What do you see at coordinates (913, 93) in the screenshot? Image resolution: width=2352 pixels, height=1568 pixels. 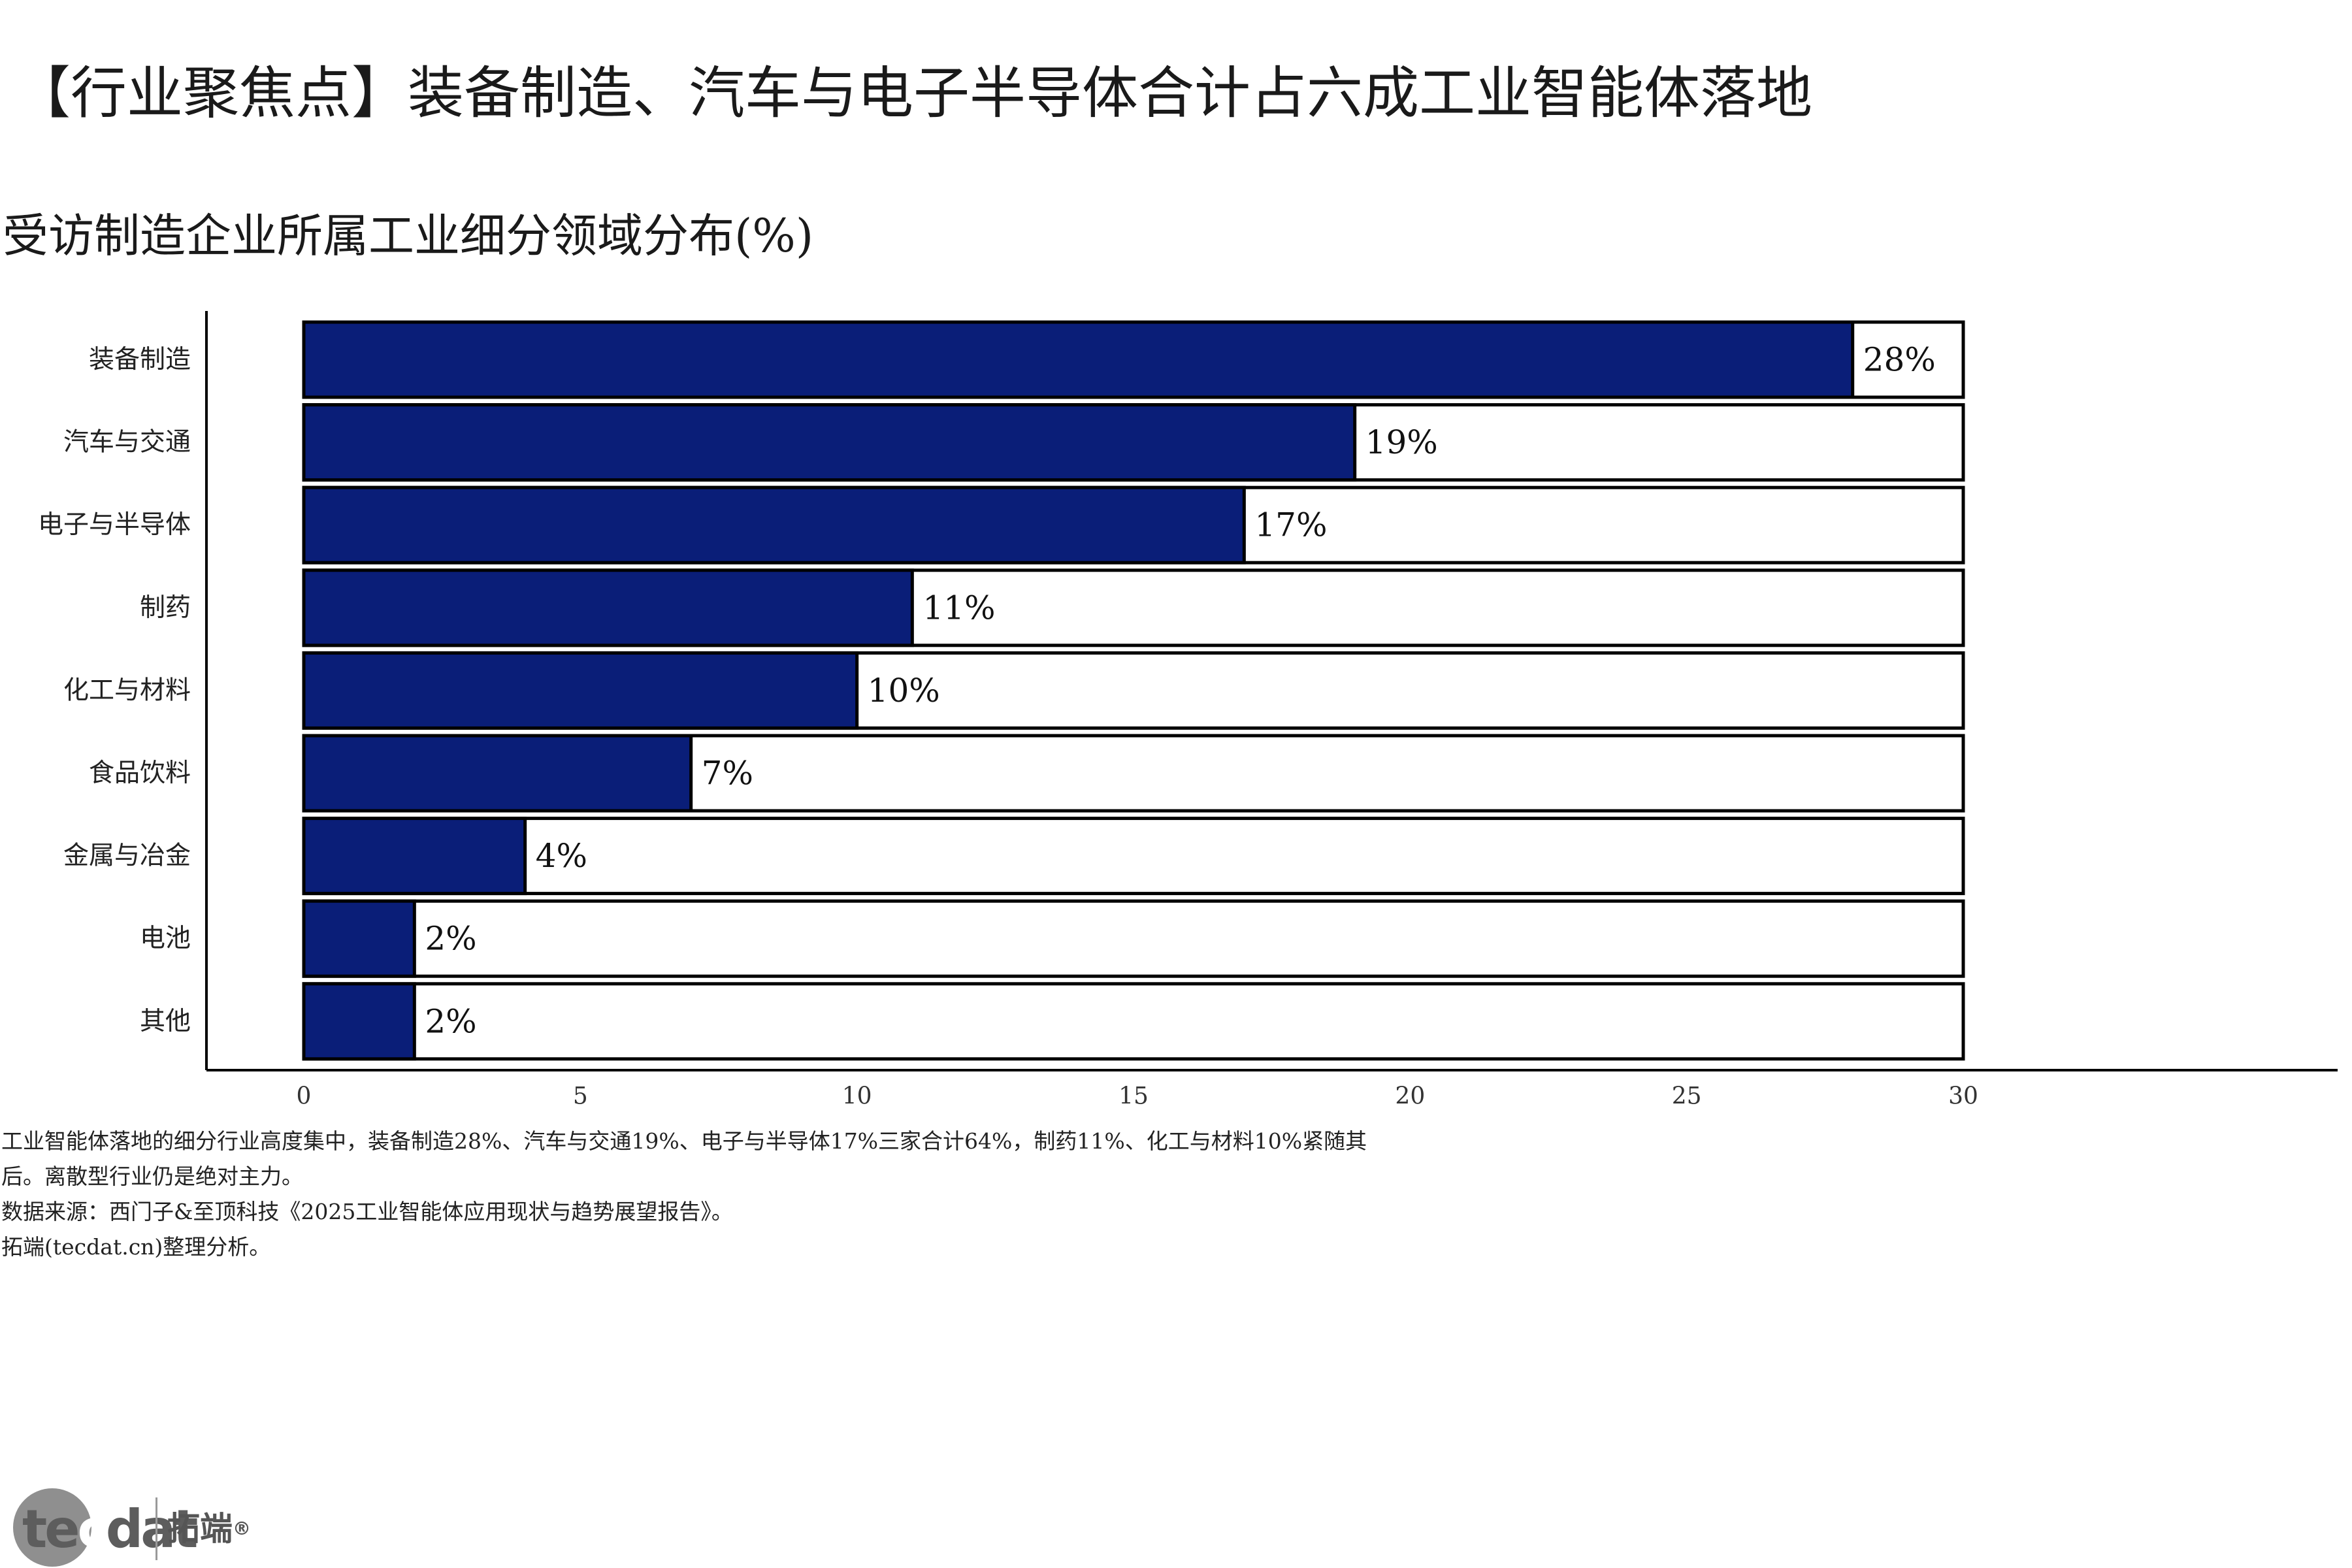 I see `page-title: 【行业聚焦点】装备制造、汽车与电子半导体合计占六成工业智能体落地` at bounding box center [913, 93].